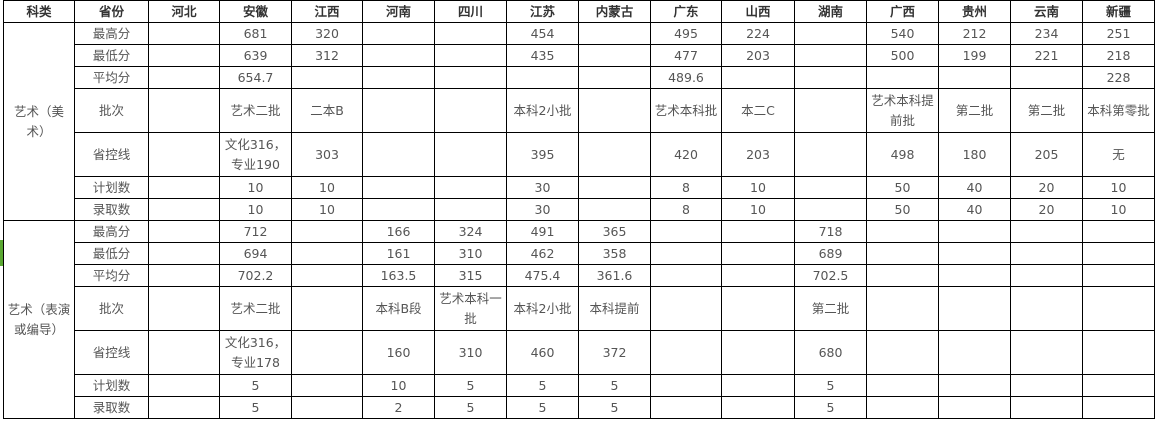 Image resolution: width=1156 pixels, height=422 pixels. I want to click on value-cell: 本二C, so click(758, 110).